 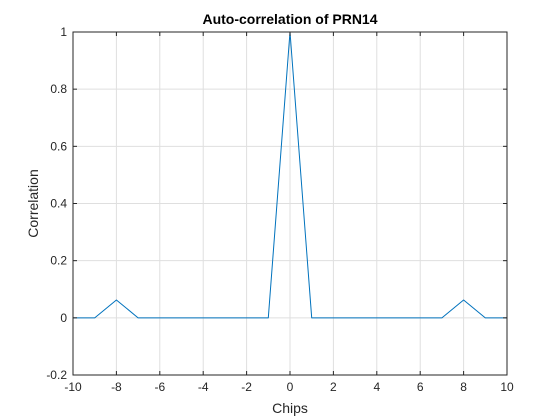 I want to click on y-tick-label: -0.2, so click(x=56, y=375).